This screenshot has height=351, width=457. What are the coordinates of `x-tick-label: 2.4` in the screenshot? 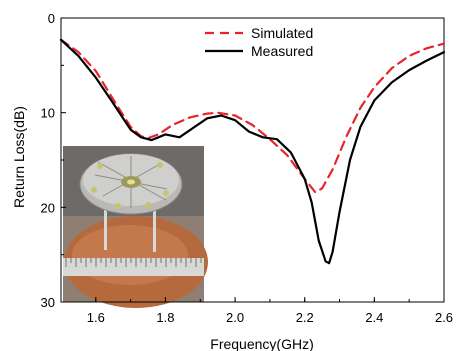 It's located at (374, 317).